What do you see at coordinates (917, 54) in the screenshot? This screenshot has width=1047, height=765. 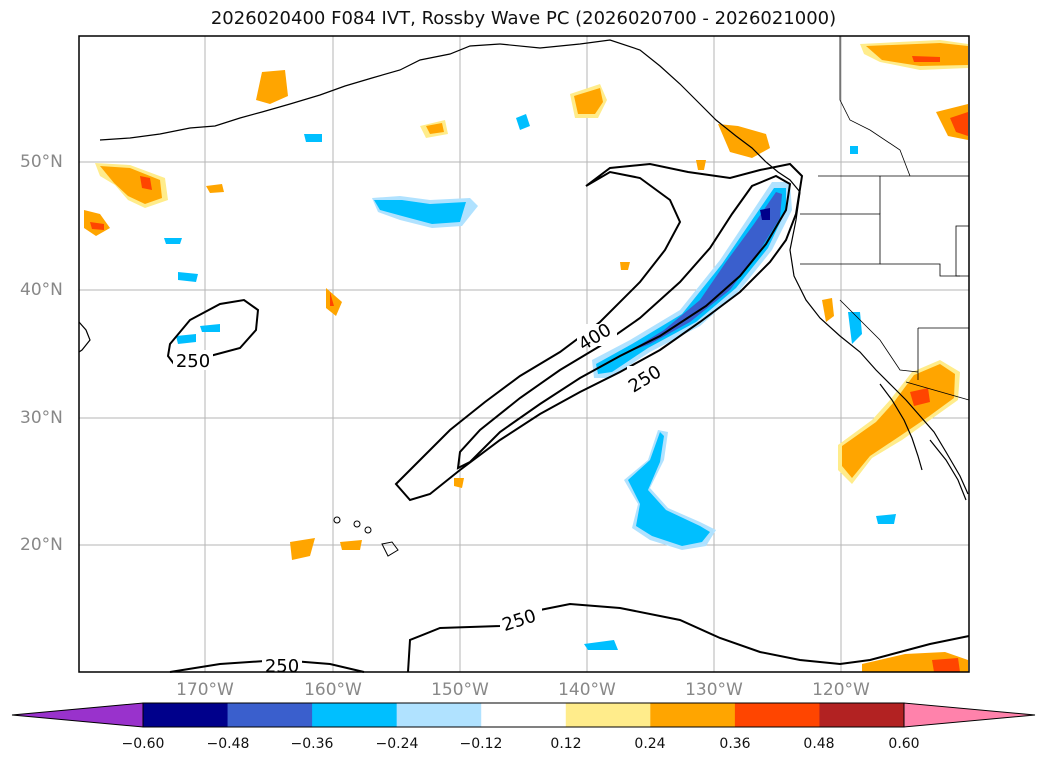 I see `anomaly-pos-canada` at bounding box center [917, 54].